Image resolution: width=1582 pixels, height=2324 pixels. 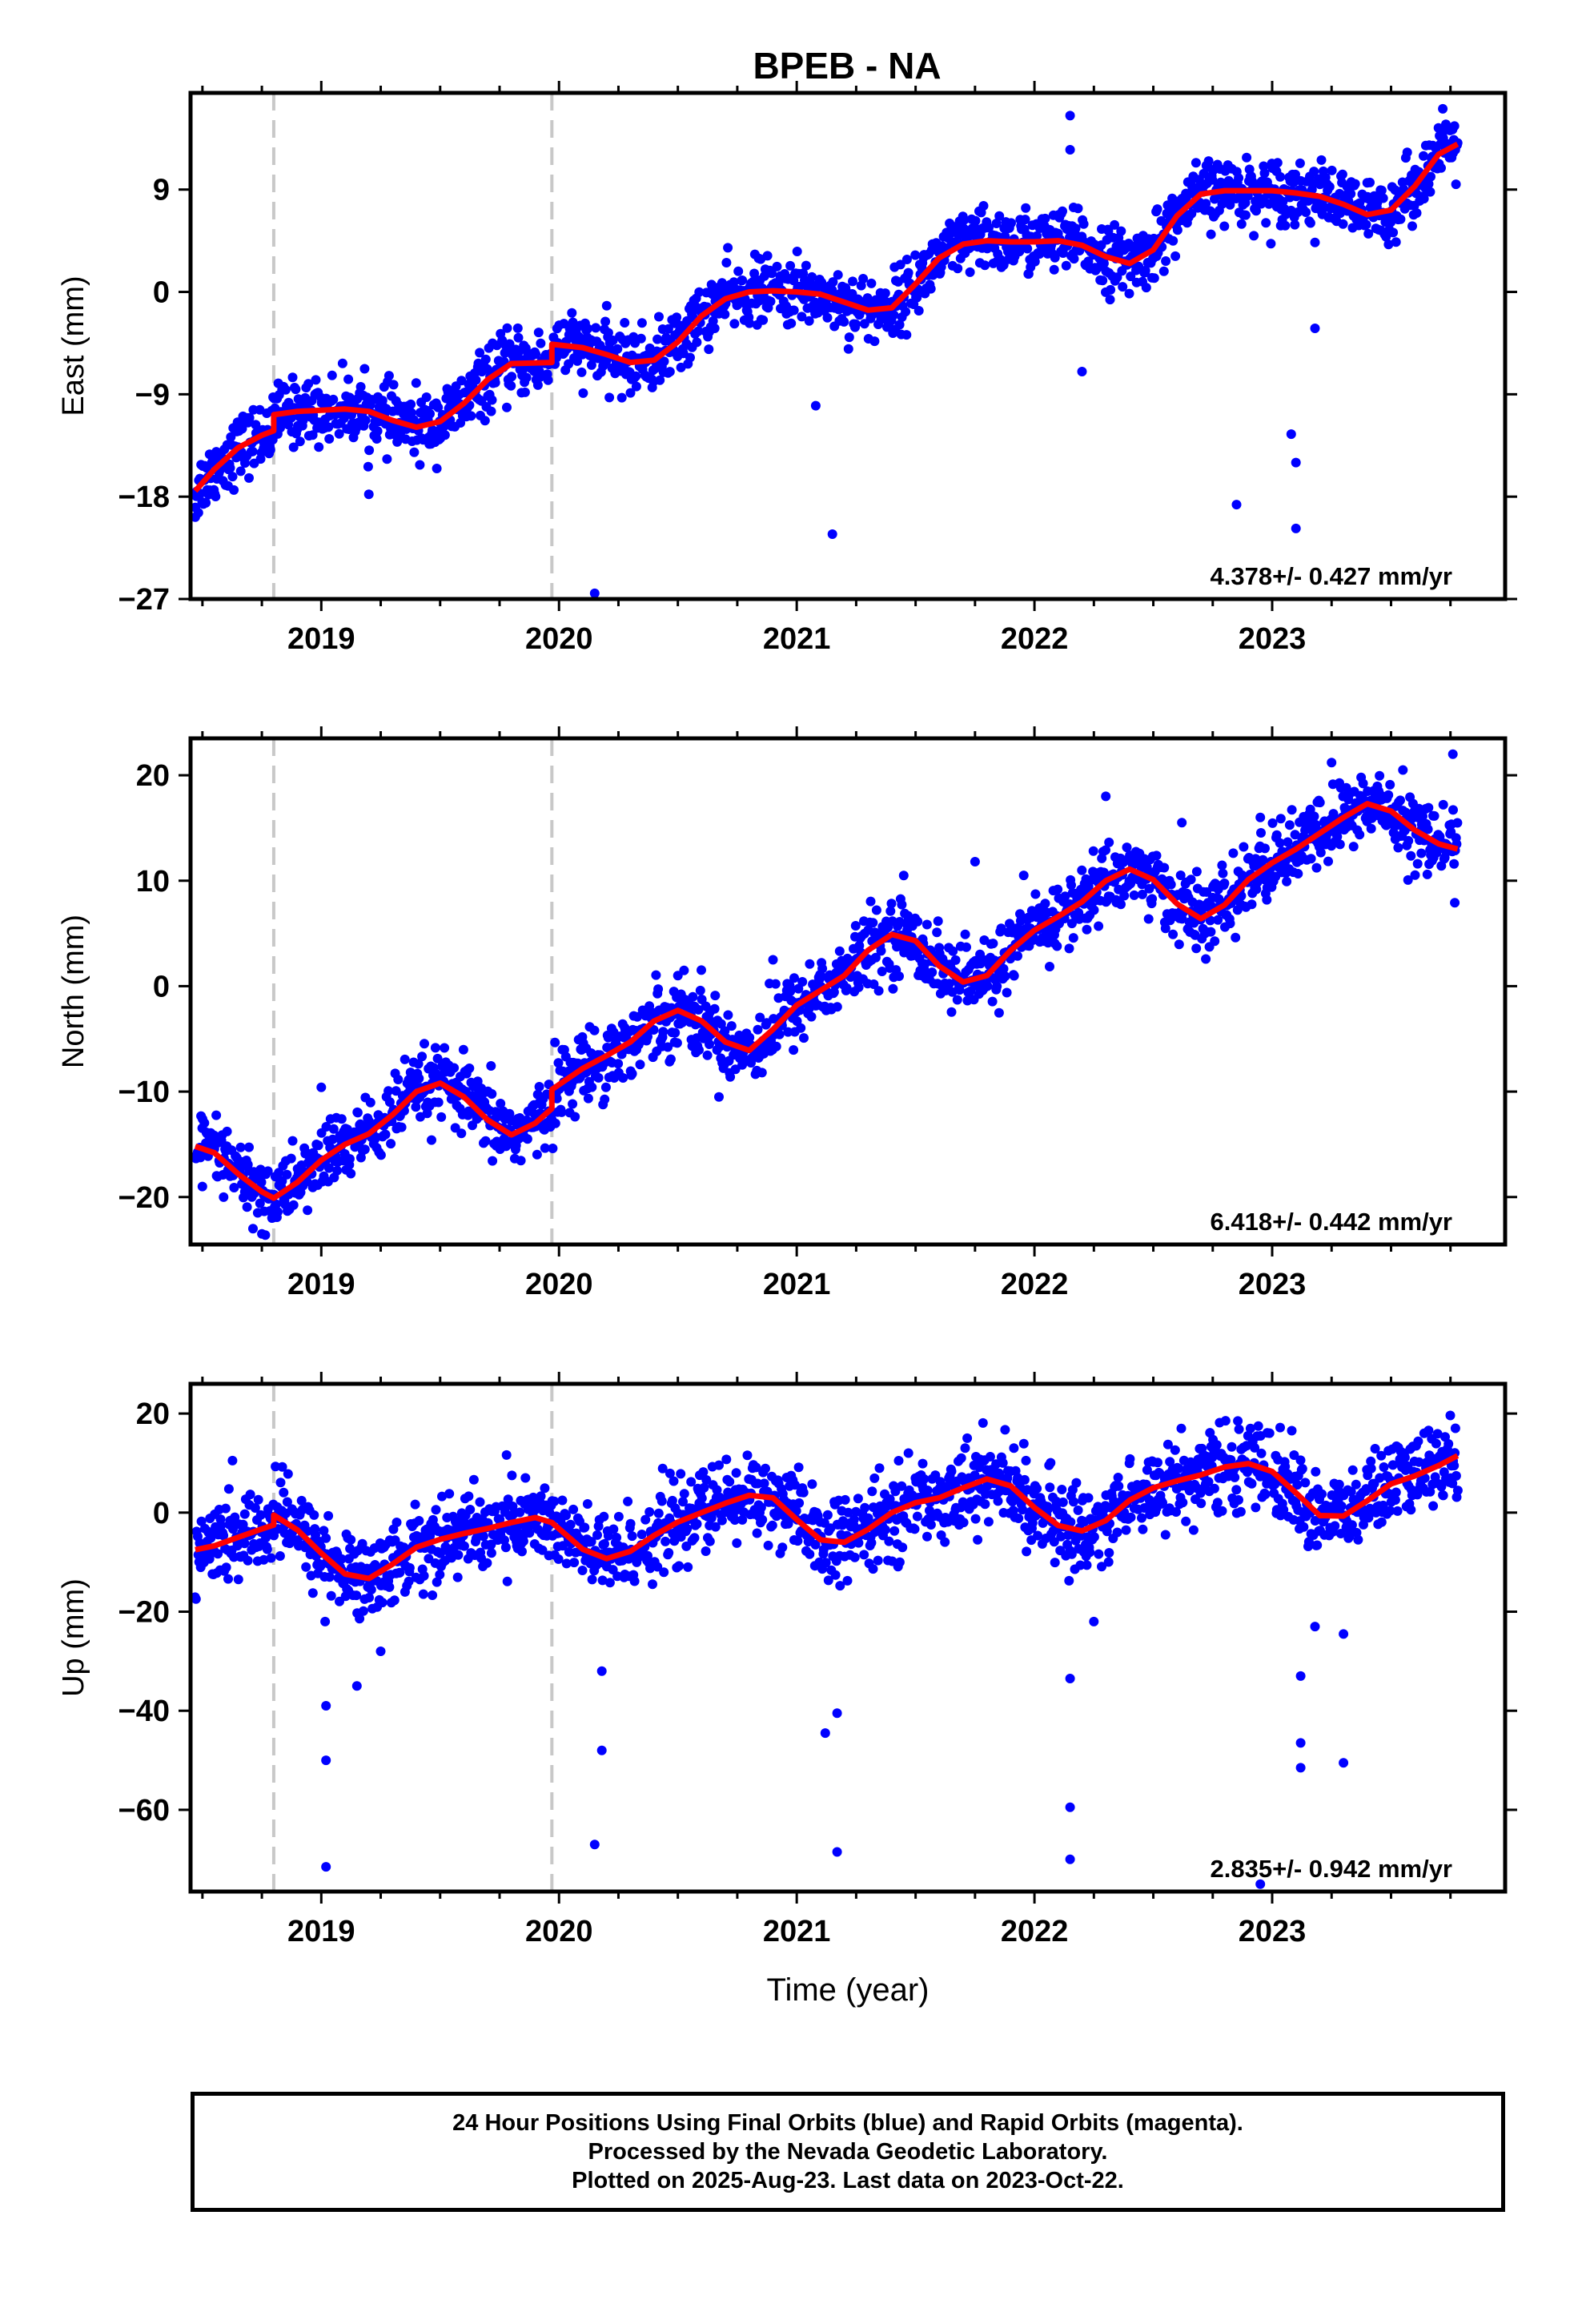 What do you see at coordinates (1331, 1222) in the screenshot?
I see `north-rate-label: 6.418+/- 0.442 mm/yr` at bounding box center [1331, 1222].